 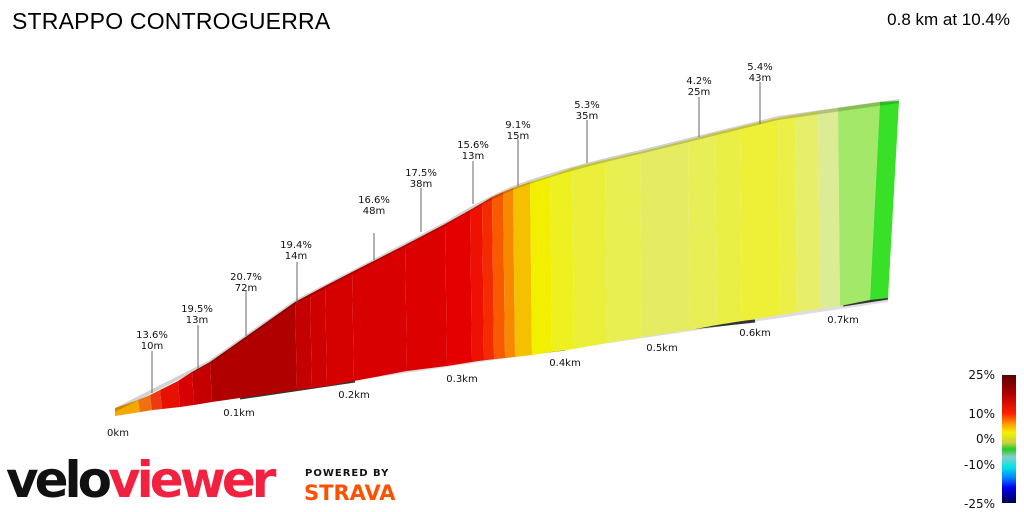 I want to click on gradient-legend: 25% 10% 0% -10% -25%, so click(x=990, y=439).